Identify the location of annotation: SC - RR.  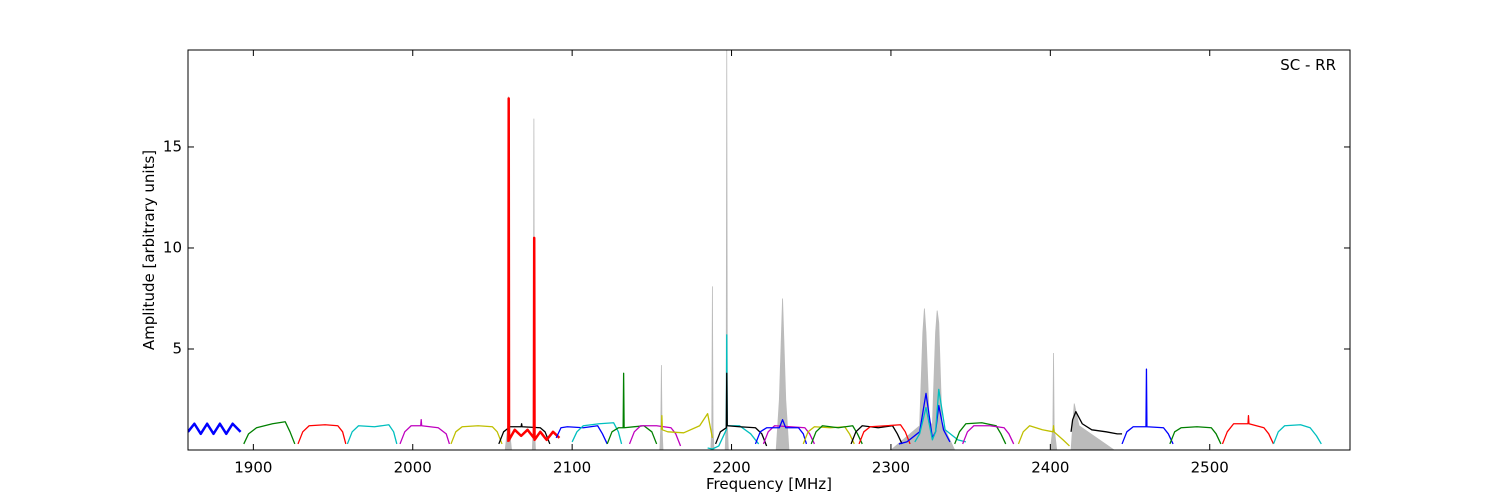
(1308, 65).